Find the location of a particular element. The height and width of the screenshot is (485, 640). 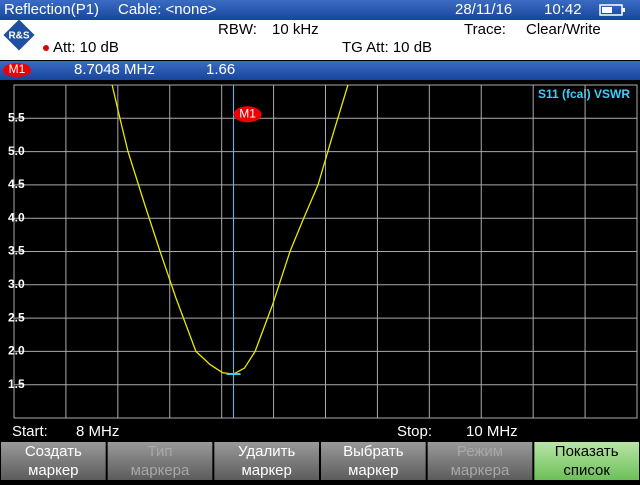

att: Att: 10 dB is located at coordinates (86, 47).